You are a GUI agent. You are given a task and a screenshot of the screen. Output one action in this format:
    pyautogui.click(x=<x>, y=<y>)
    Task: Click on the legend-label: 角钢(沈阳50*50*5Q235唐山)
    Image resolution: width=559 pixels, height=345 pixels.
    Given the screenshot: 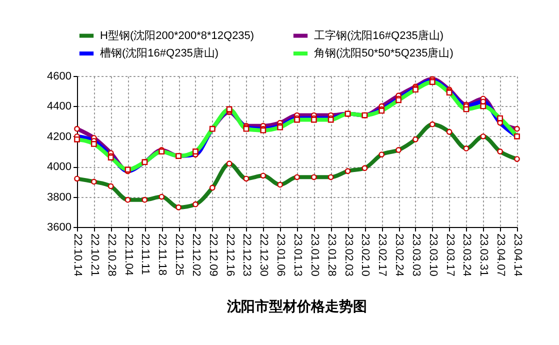 What is the action you would take?
    pyautogui.click(x=384, y=53)
    